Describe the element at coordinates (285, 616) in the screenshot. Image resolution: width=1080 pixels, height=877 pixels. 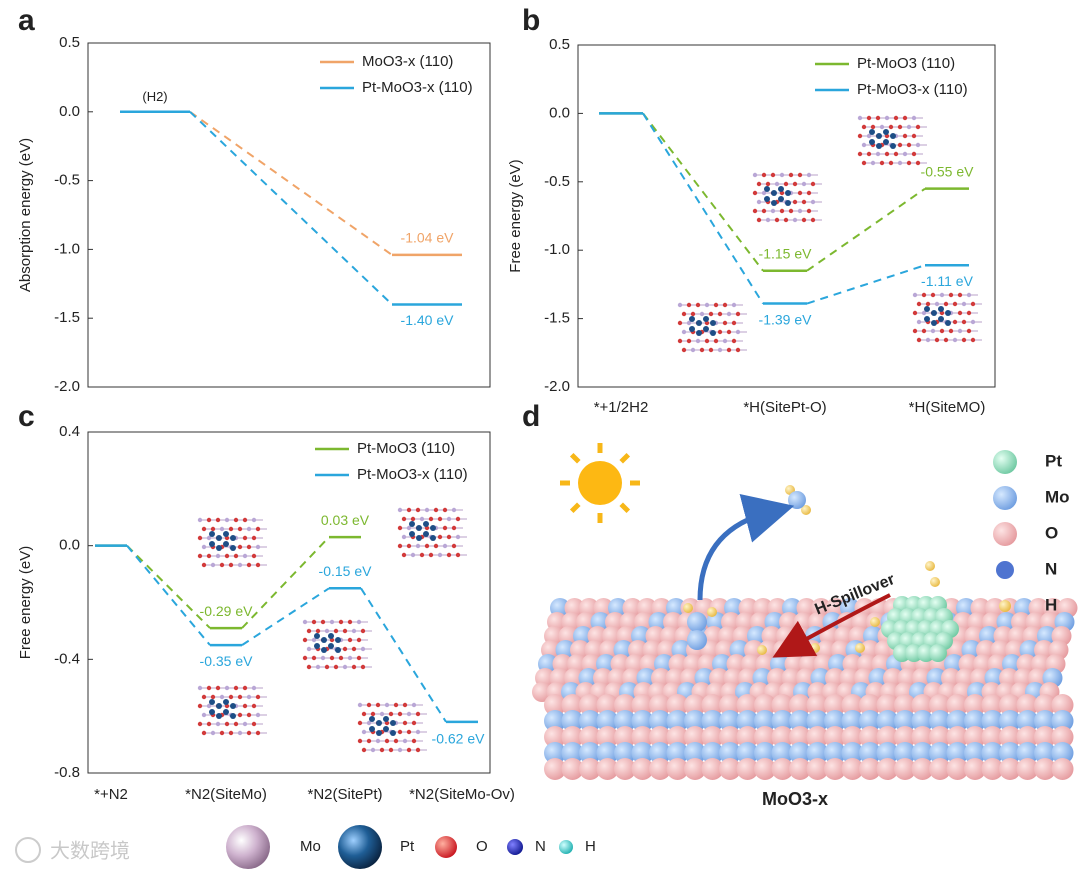
I see `connector` at that location.